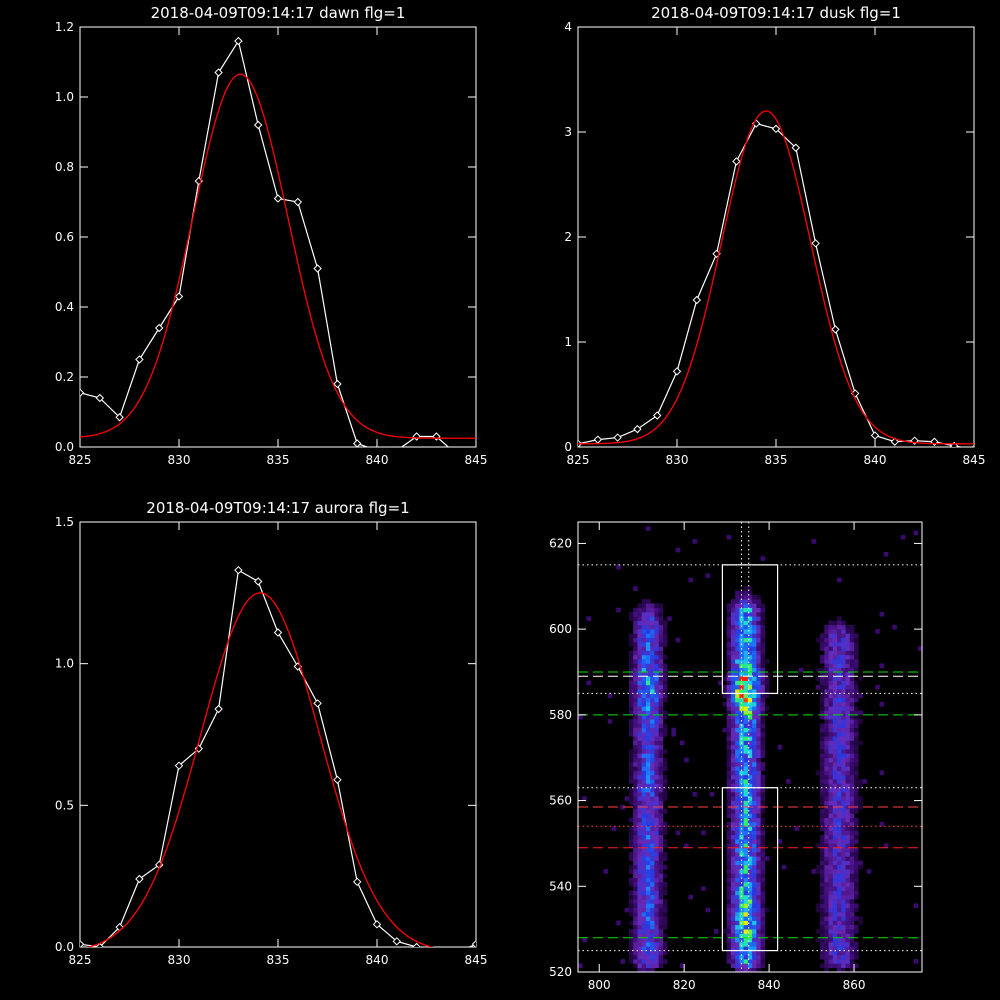 The image size is (1000, 1000). What do you see at coordinates (80, 460) in the screenshot?
I see `x-tick-label: 825` at bounding box center [80, 460].